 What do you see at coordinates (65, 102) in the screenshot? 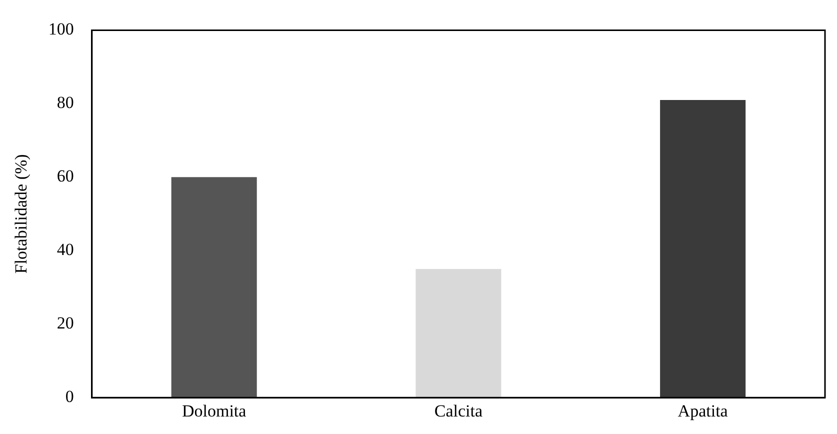
I see `y-tick-label: 80` at bounding box center [65, 102].